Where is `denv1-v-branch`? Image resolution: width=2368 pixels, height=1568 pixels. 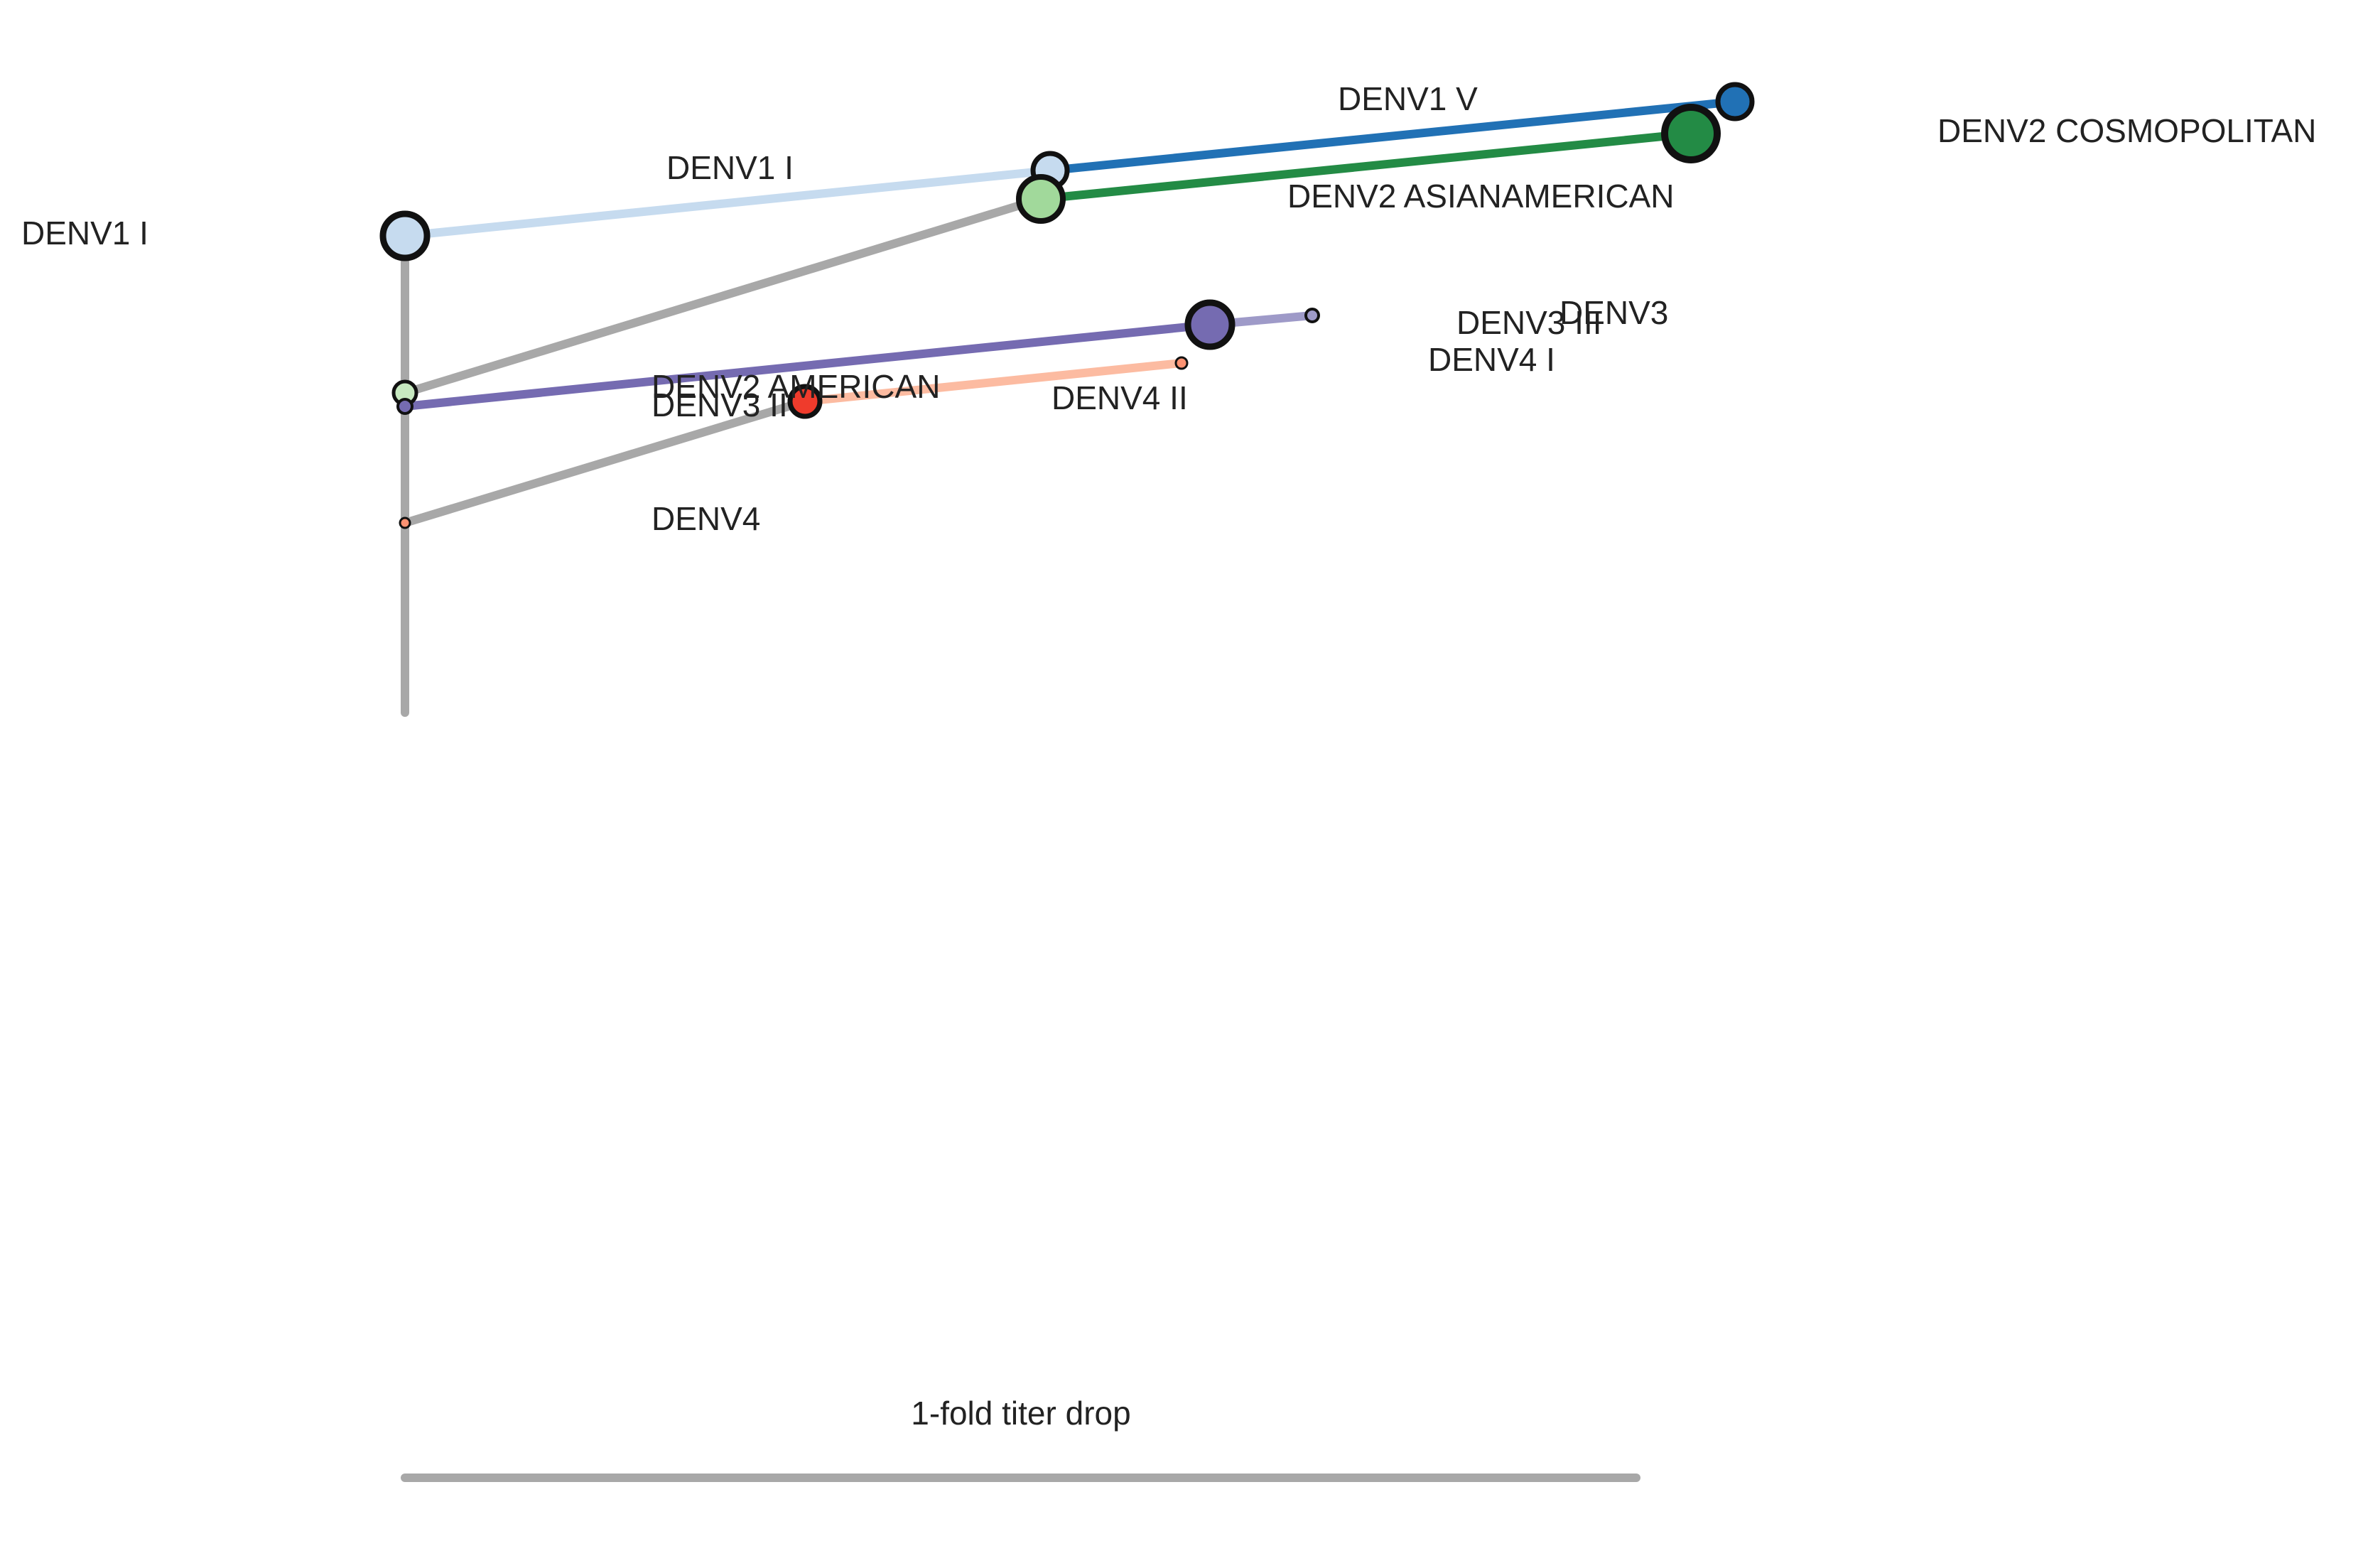 denv1-v-branch is located at coordinates (1392, 136).